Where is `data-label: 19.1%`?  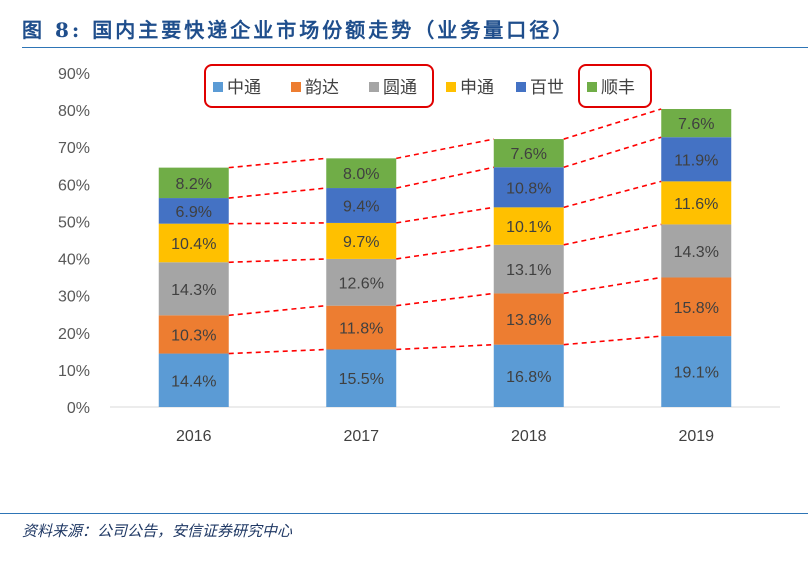
data-label: 19.1% is located at coordinates (696, 373).